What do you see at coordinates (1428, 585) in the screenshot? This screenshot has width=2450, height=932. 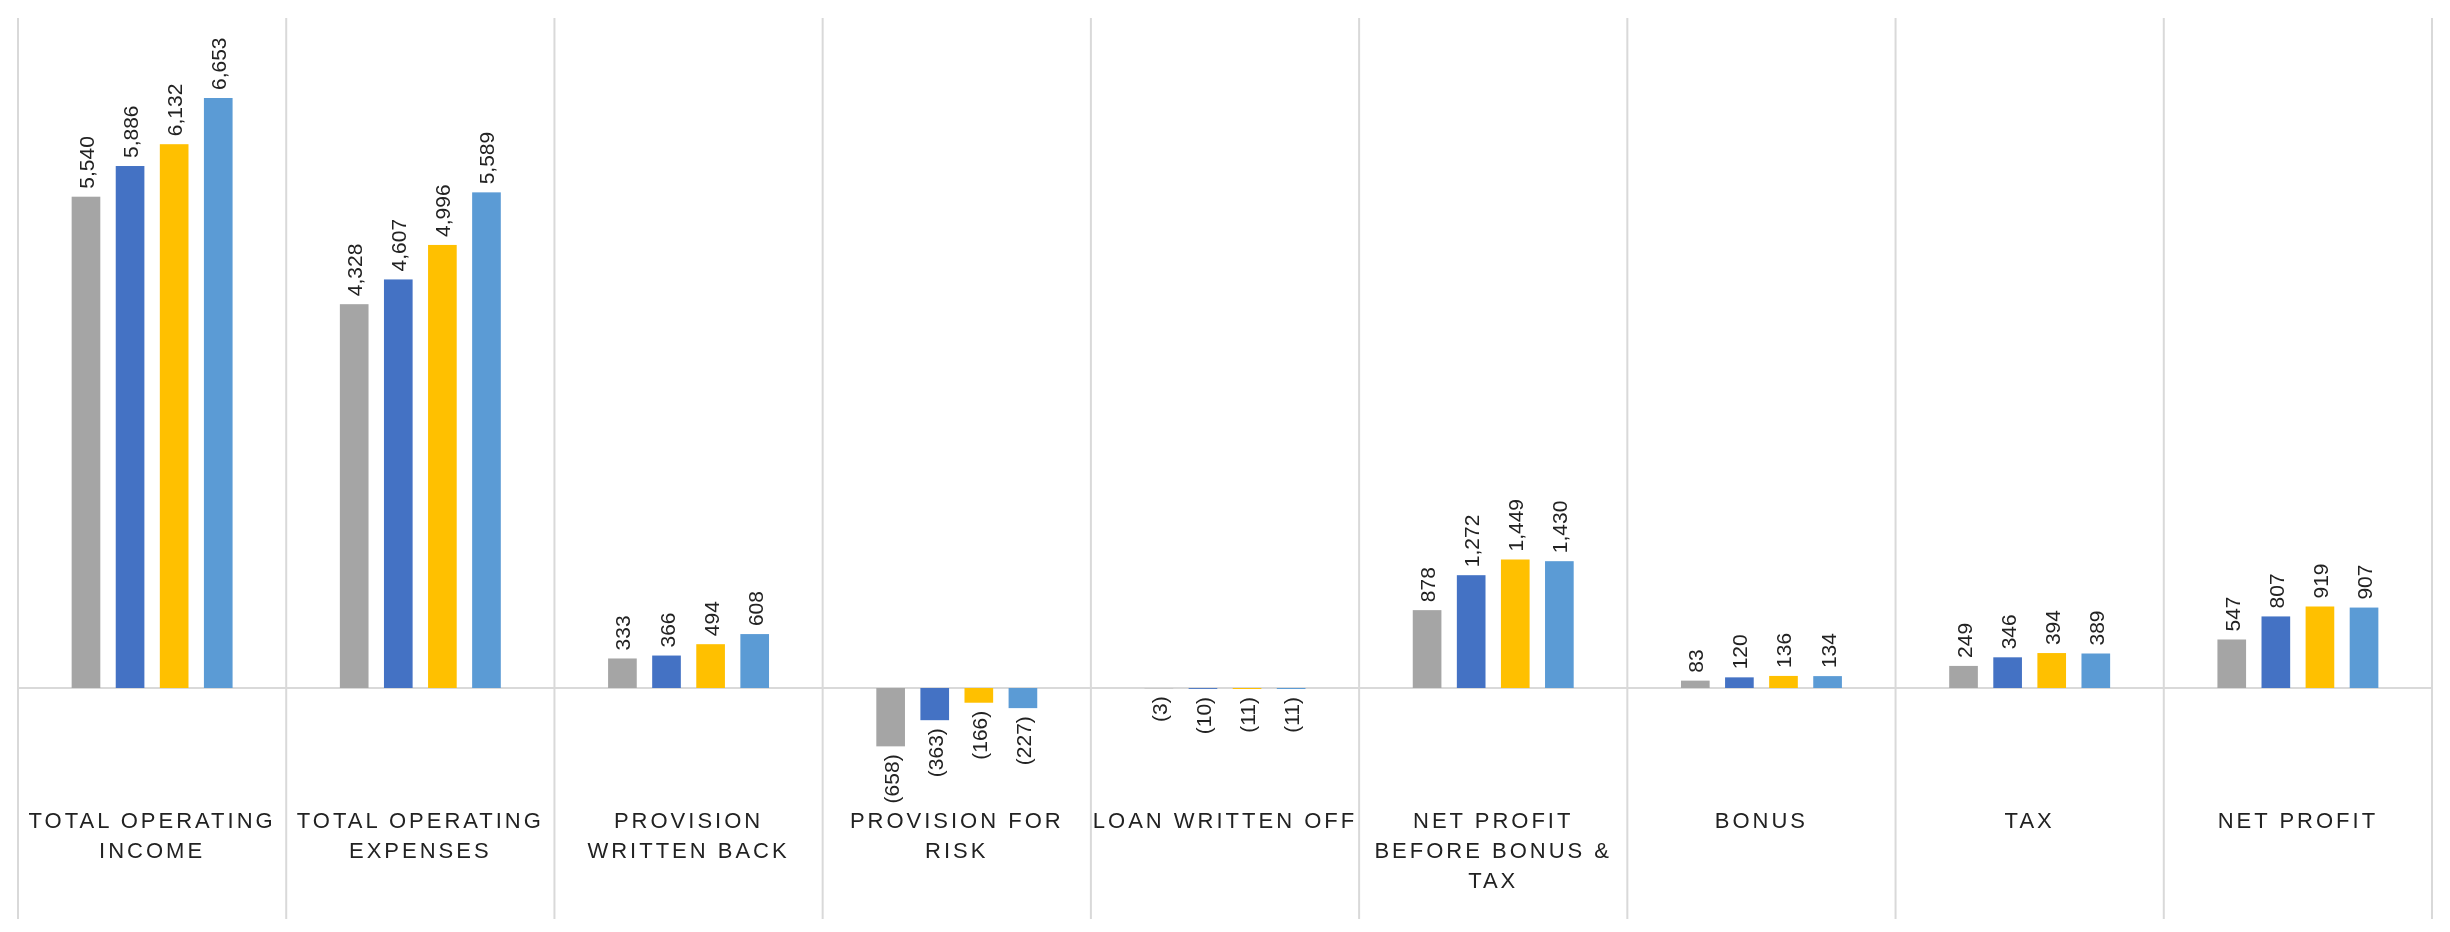 I see `data-label: 878` at bounding box center [1428, 585].